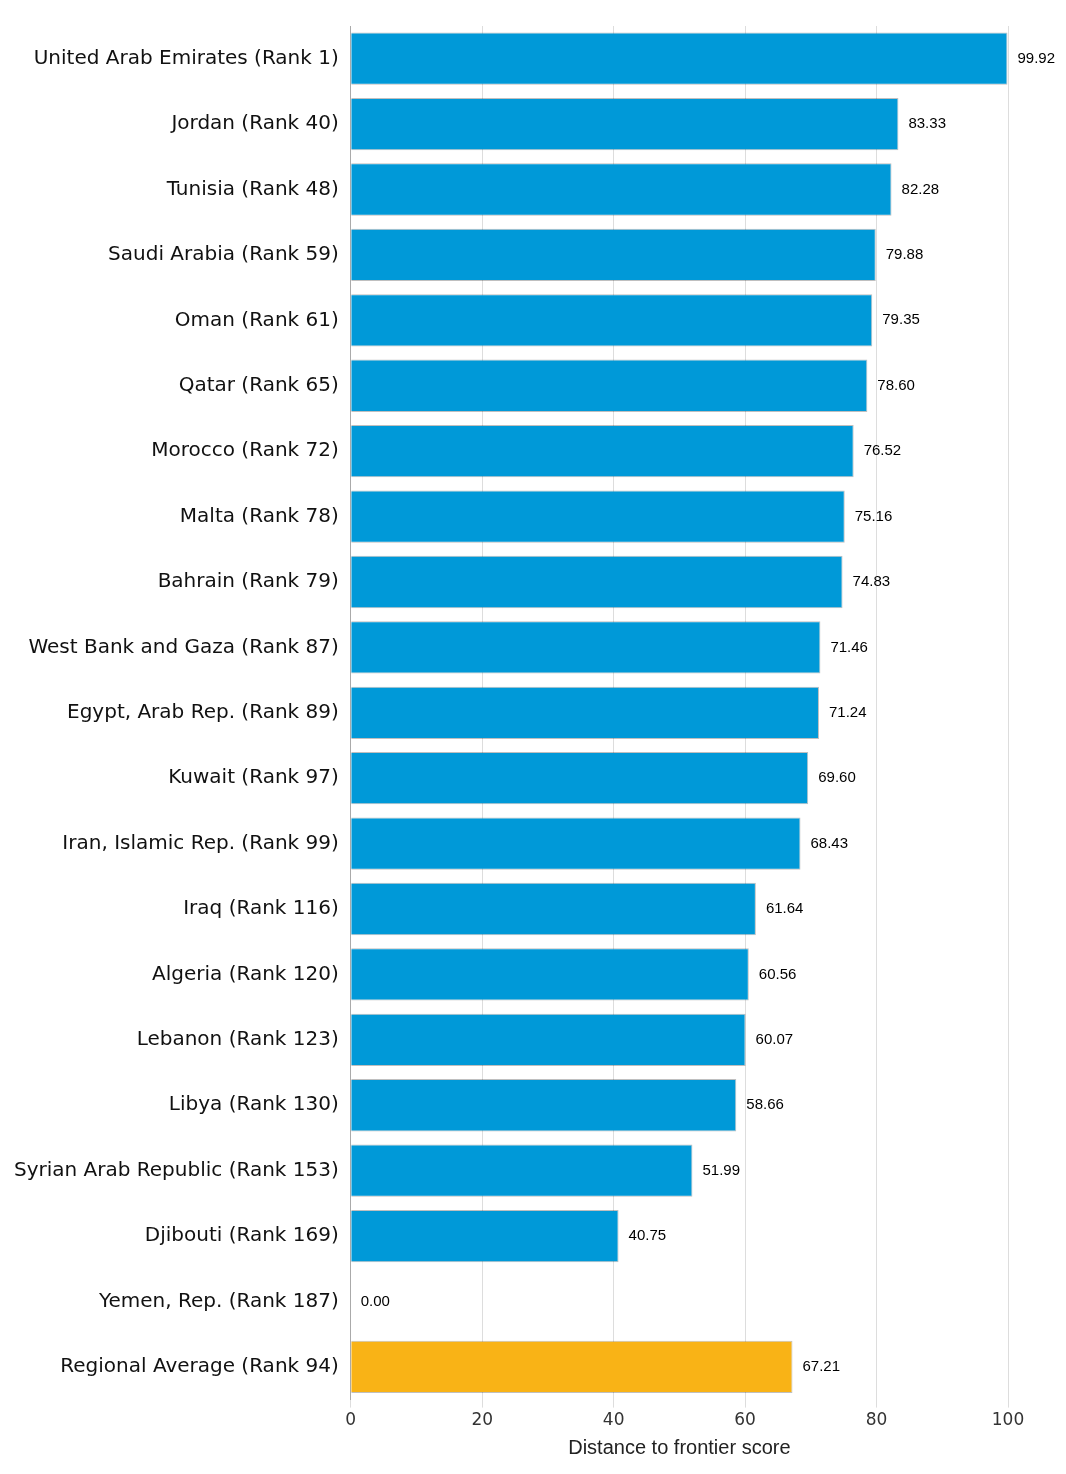  Describe the element at coordinates (837, 777) in the screenshot. I see `data-label: 69.60` at that location.